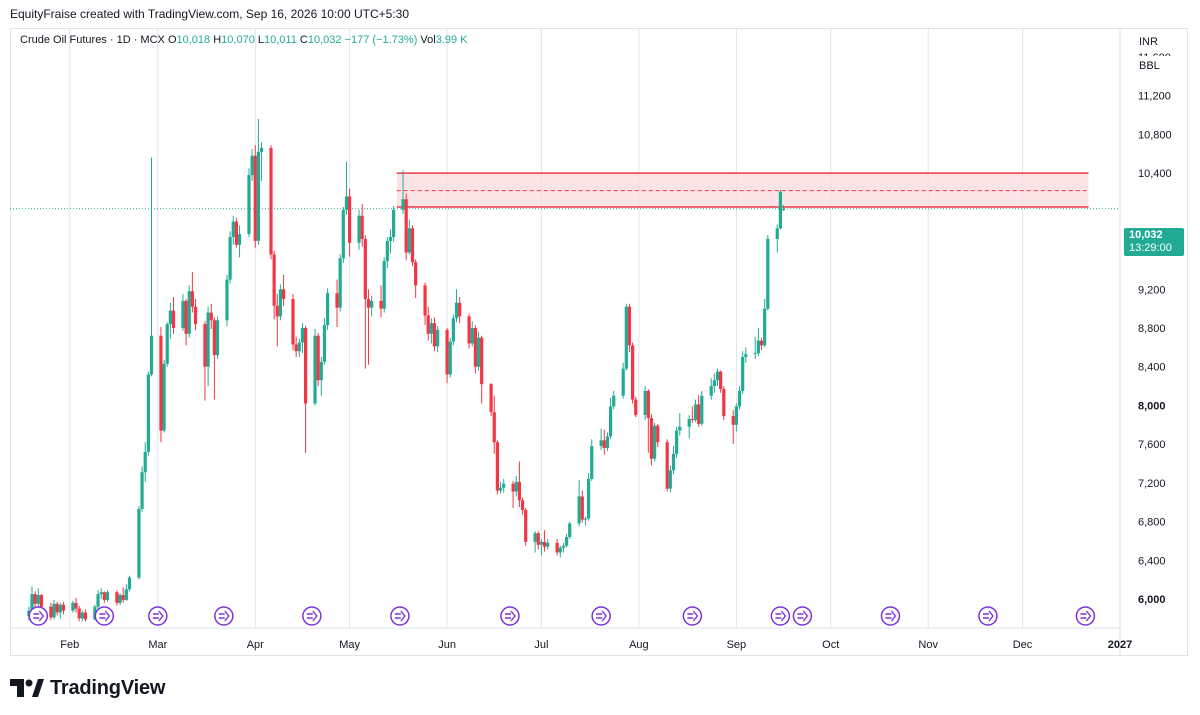 The width and height of the screenshot is (1200, 715). I want to click on last-price-value: 10,032, so click(1146, 235).